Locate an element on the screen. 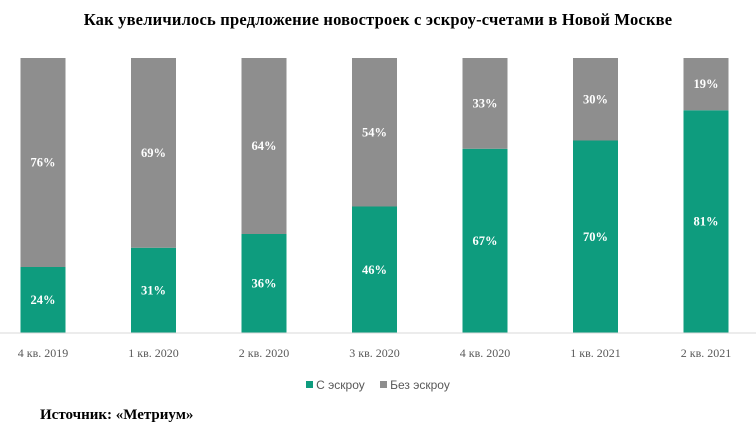  data-label-escrow-6: 81% is located at coordinates (706, 222).